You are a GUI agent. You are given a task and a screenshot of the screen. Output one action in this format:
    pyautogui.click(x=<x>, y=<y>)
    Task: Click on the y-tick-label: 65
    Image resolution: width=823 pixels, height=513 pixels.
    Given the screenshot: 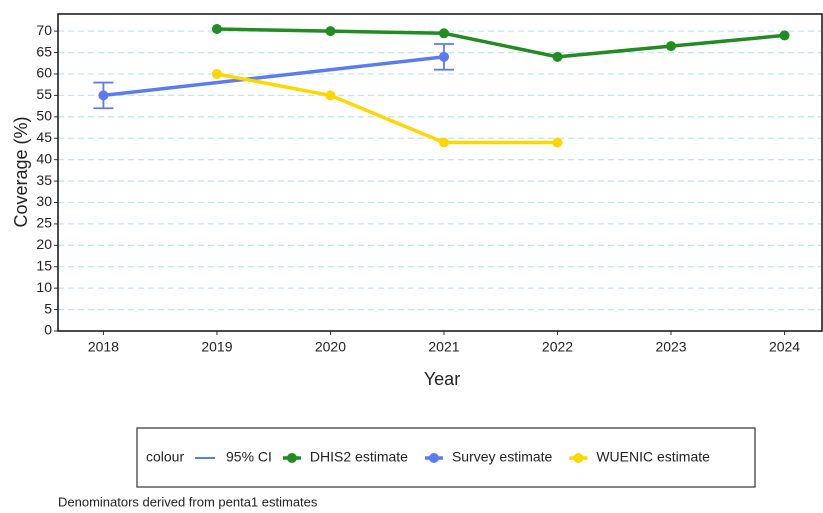 What is the action you would take?
    pyautogui.click(x=44, y=51)
    